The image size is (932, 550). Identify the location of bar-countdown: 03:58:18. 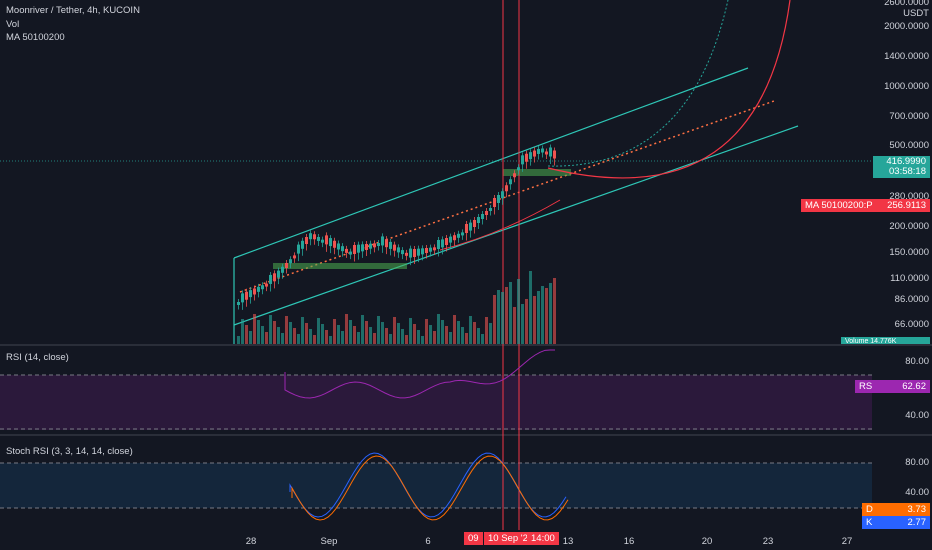
(907, 171).